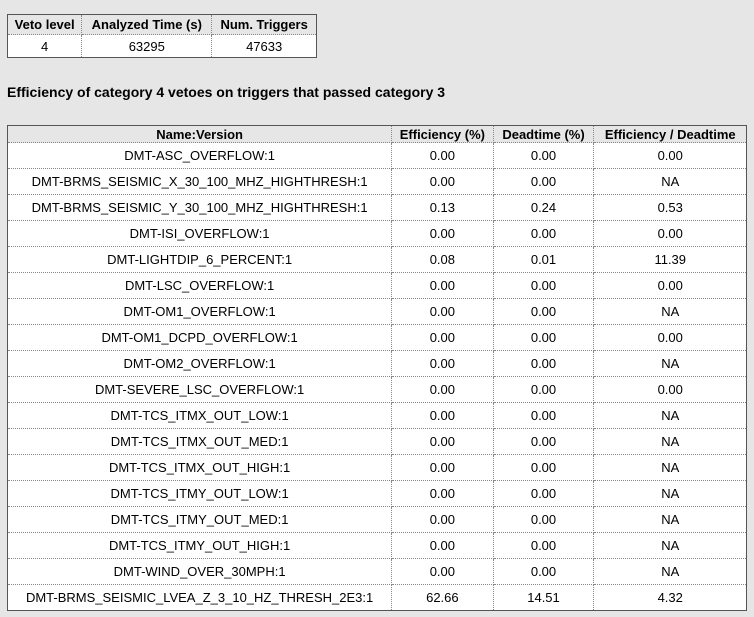  I want to click on cell-name-version: DMT-OM1_OVERFLOW:1, so click(200, 311).